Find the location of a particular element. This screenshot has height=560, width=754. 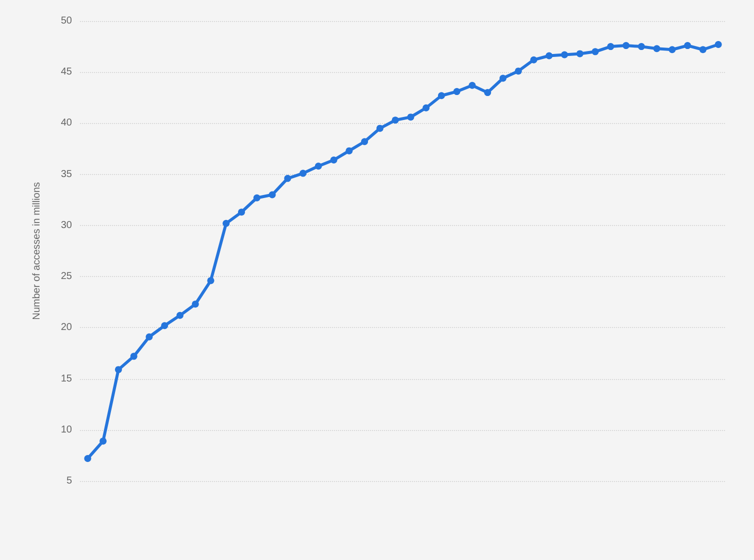

y-tick-label: 5 is located at coordinates (69, 481).